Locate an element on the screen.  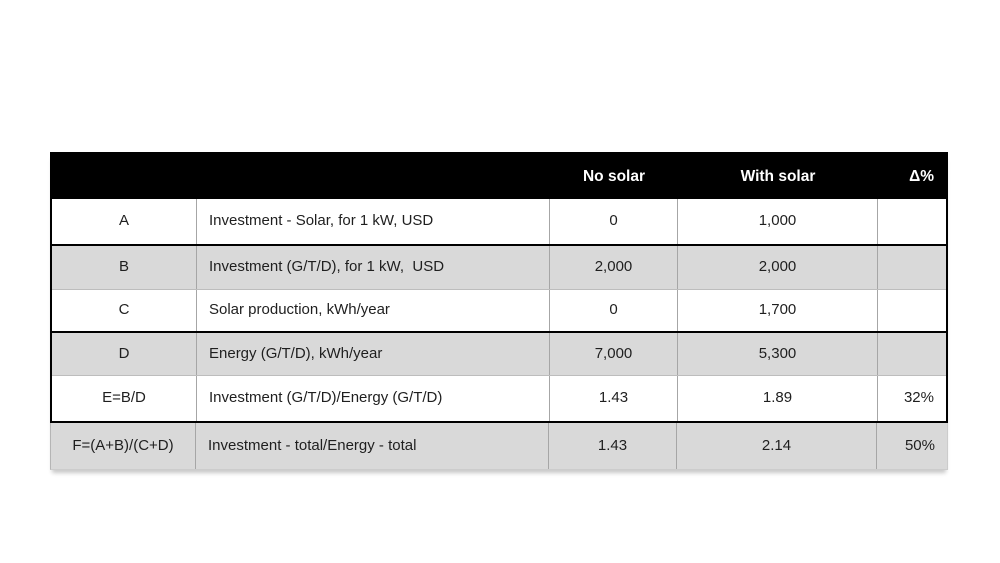
table-row-c: C Solar production, kWh/year 0 1,700 is located at coordinates (499, 311).